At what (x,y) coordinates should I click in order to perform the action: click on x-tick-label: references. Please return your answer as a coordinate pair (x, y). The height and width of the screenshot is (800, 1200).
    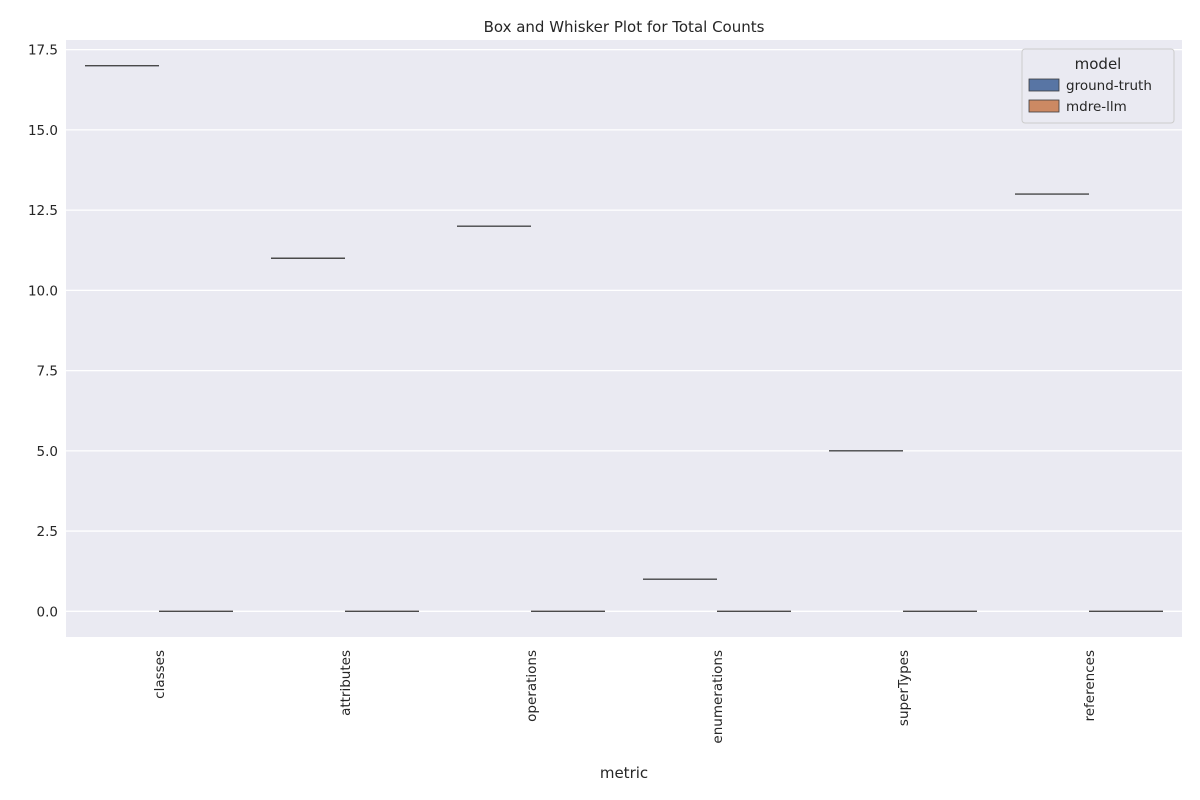
    Looking at the image, I should click on (1090, 686).